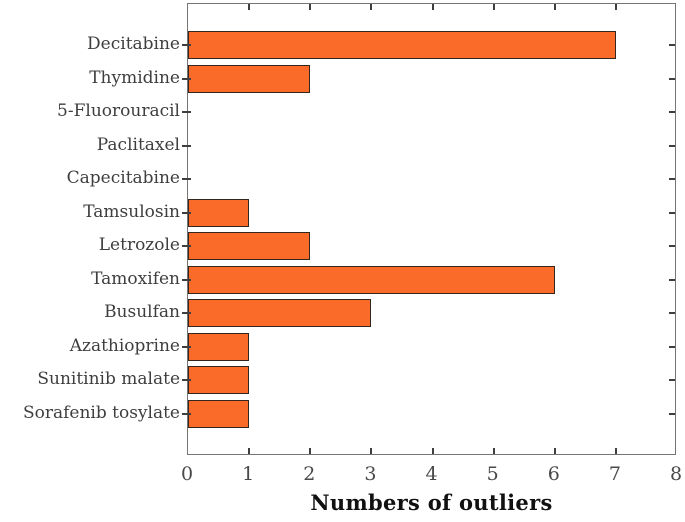  What do you see at coordinates (101, 412) in the screenshot?
I see `y-tick-label: Sorafenib tosylate` at bounding box center [101, 412].